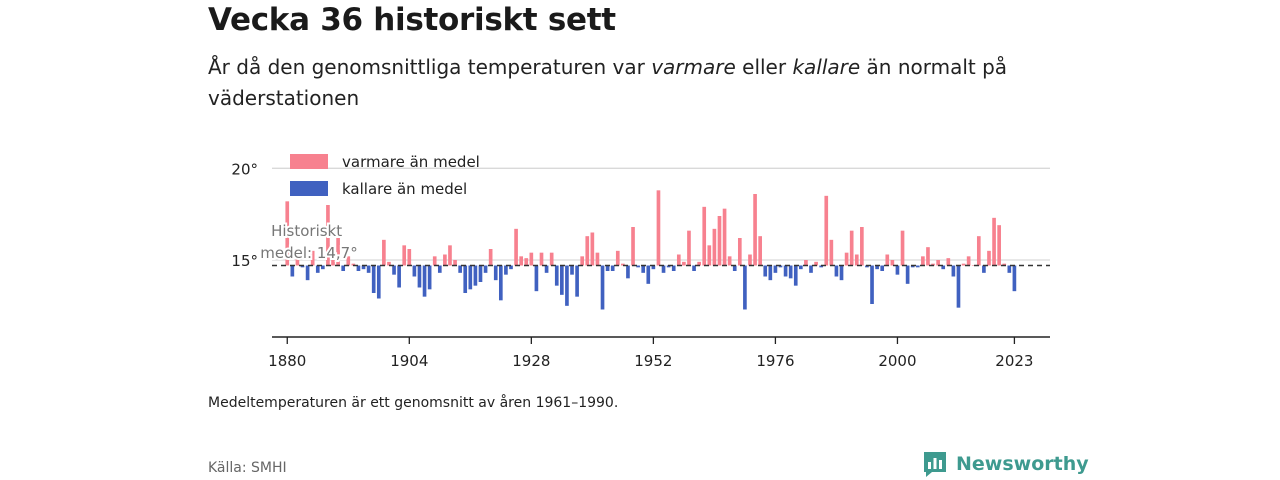  What do you see at coordinates (994, 241) in the screenshot?
I see `bar-2019` at bounding box center [994, 241].